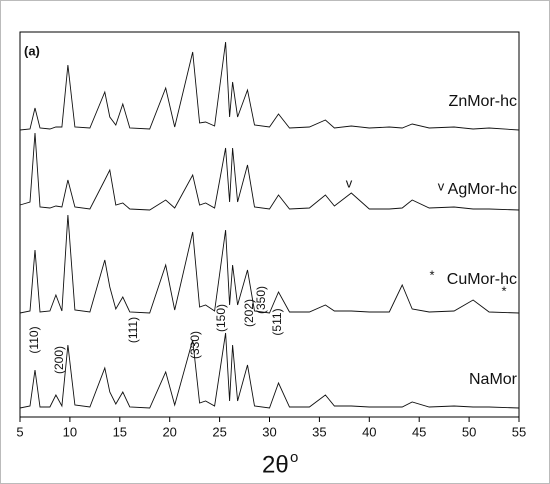 The image size is (550, 484). I want to click on peak-label: (330), so click(195, 345).